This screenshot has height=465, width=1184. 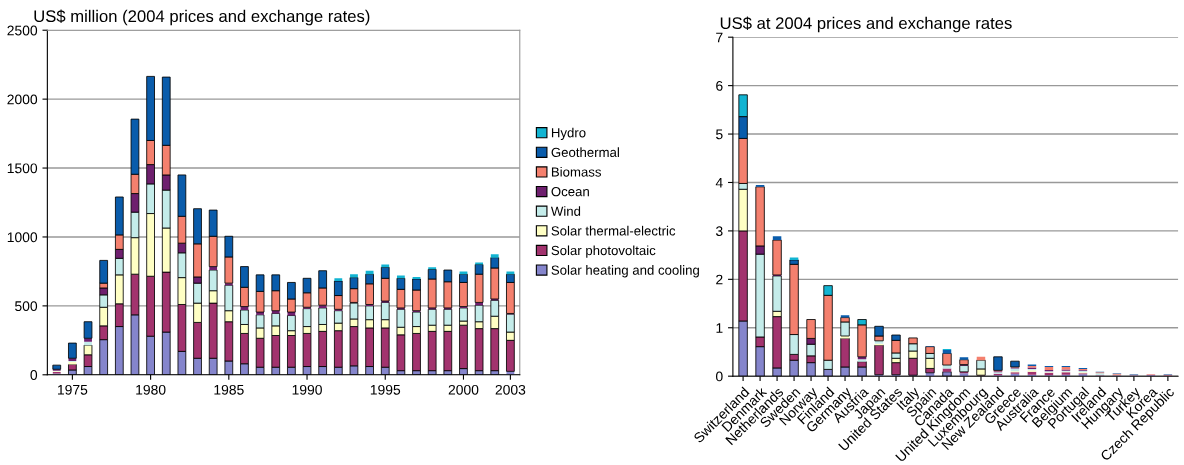 What do you see at coordinates (576, 171) in the screenshot?
I see `legend-label: Biomass` at bounding box center [576, 171].